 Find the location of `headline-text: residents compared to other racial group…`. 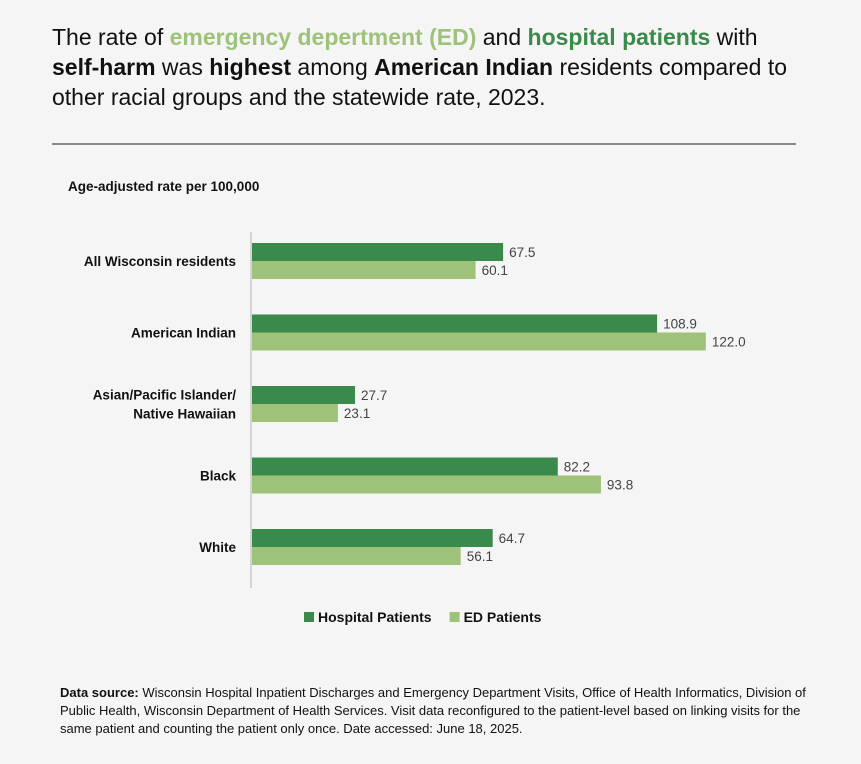

headline-text: residents compared to other racial group… is located at coordinates (420, 82).